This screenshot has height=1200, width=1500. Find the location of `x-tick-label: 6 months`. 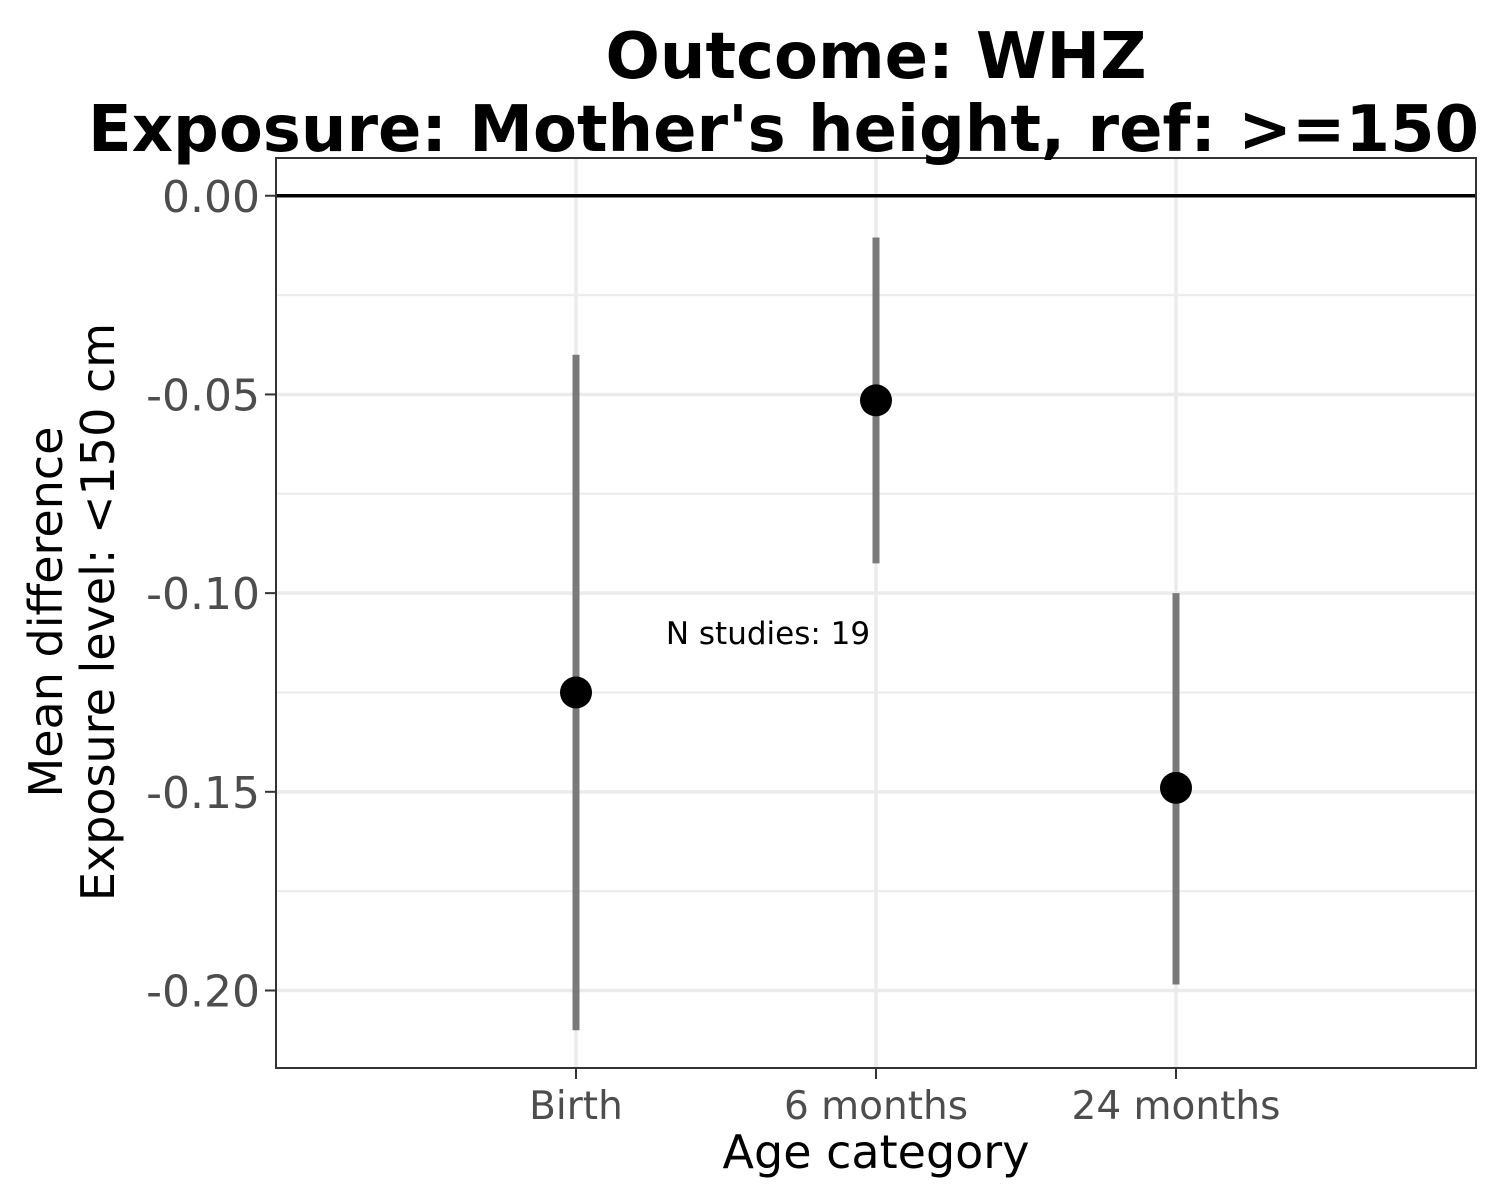

x-tick-label: 6 months is located at coordinates (876, 1106).